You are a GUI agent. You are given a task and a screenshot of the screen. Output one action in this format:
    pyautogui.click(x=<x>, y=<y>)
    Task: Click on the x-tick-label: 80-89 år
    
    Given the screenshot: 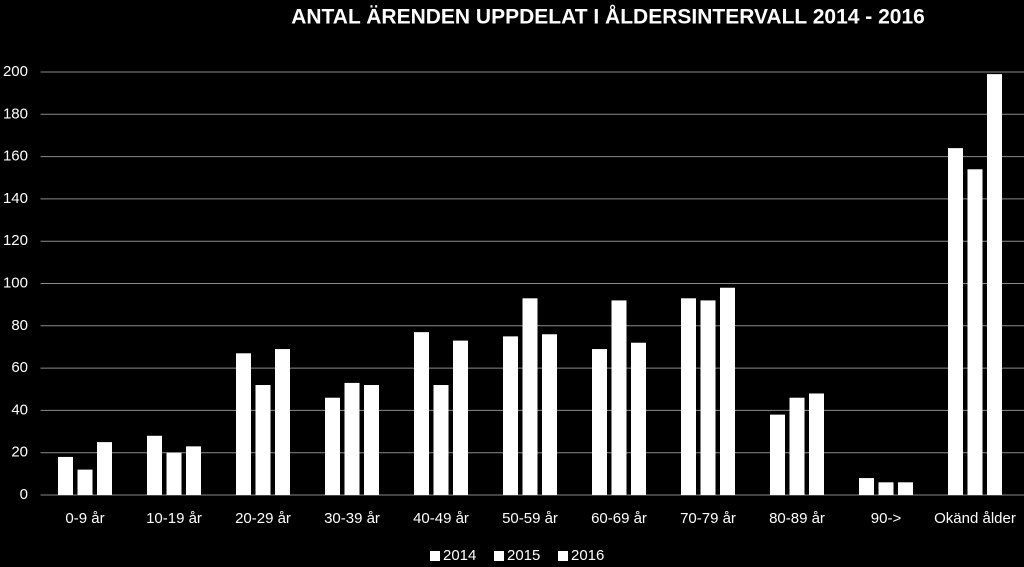 What is the action you would take?
    pyautogui.click(x=797, y=518)
    